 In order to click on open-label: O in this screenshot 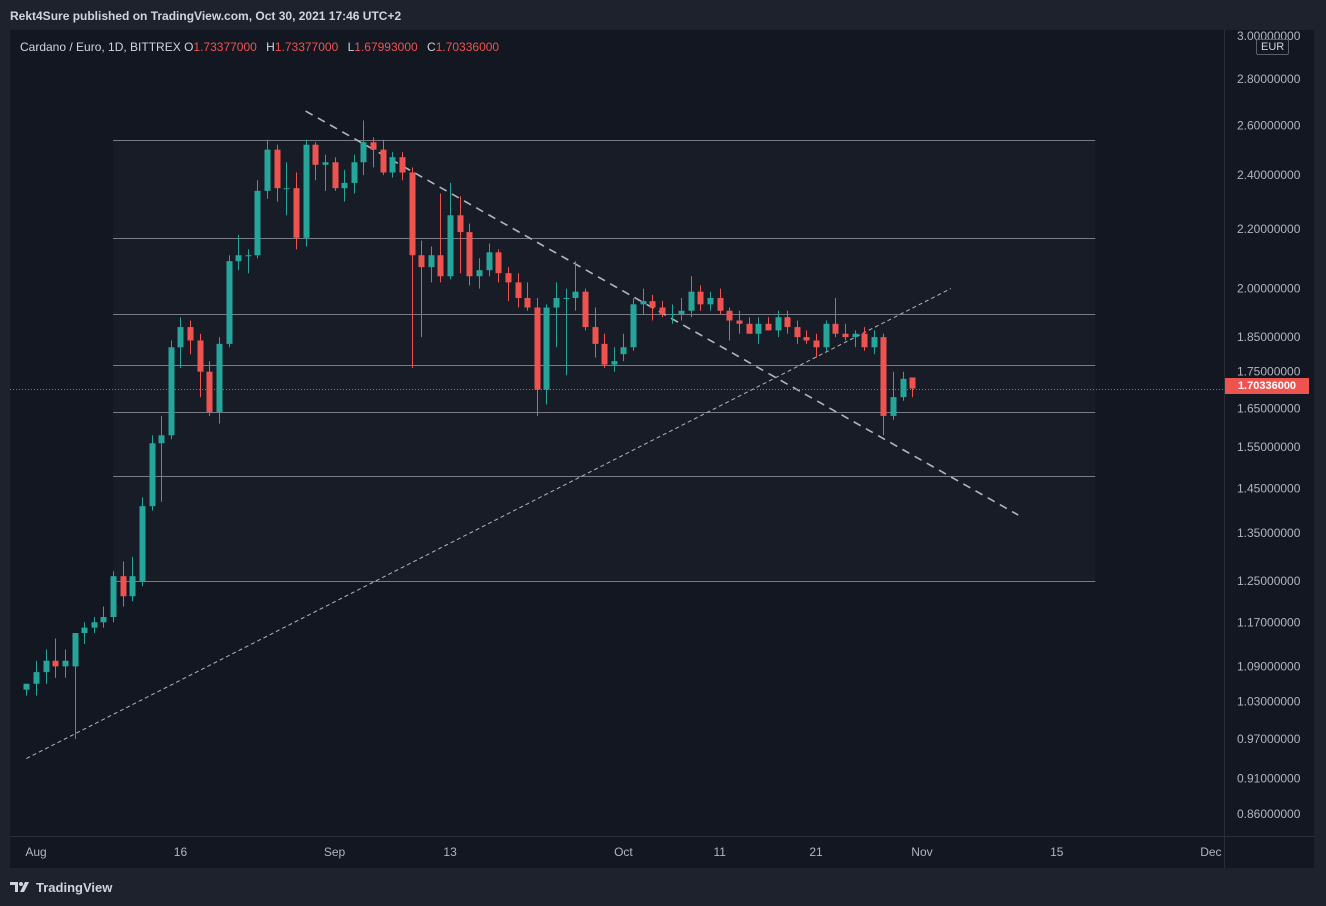, I will do `click(189, 47)`.